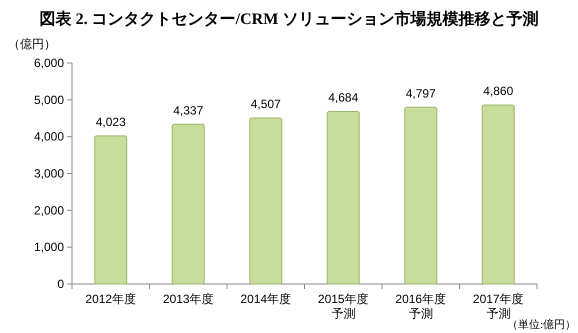  What do you see at coordinates (111, 121) in the screenshot?
I see `data-label: 4,023` at bounding box center [111, 121].